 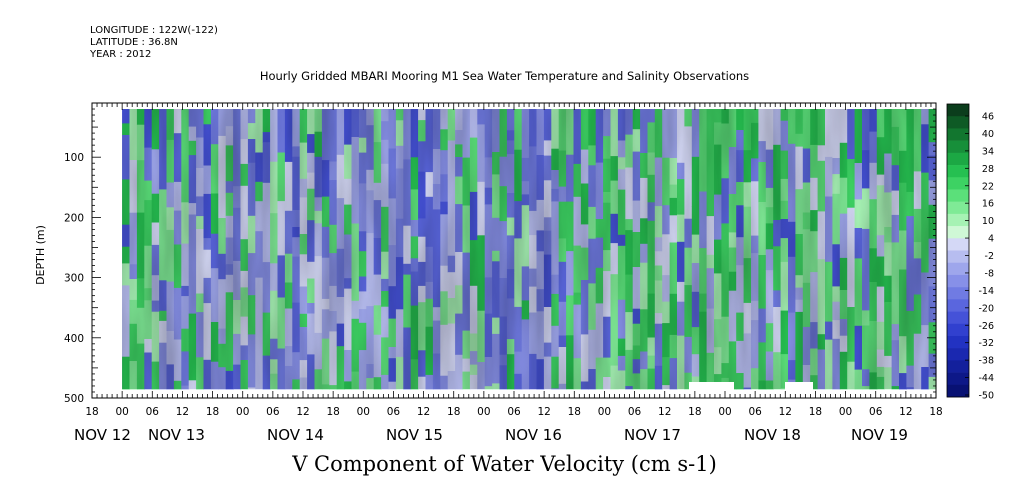 I want to click on y-tick-label: 300, so click(x=74, y=279).